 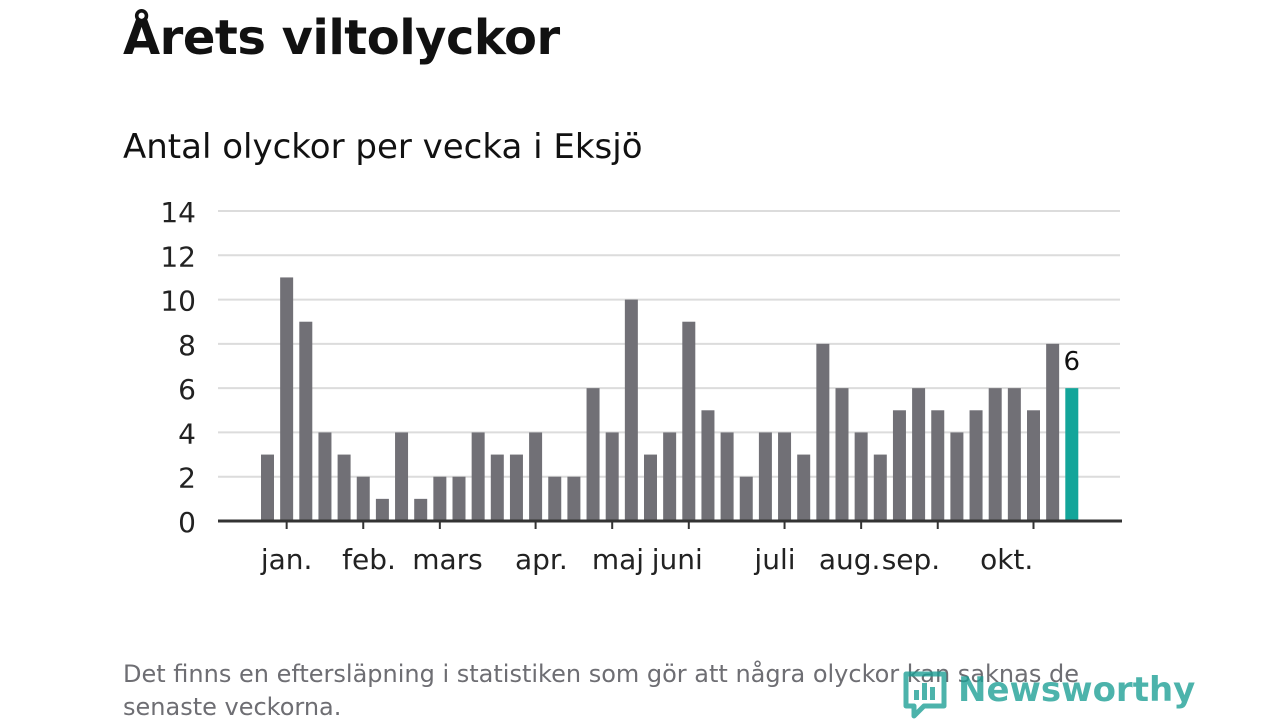 I want to click on newsworthy-logo-icon, so click(x=925, y=695).